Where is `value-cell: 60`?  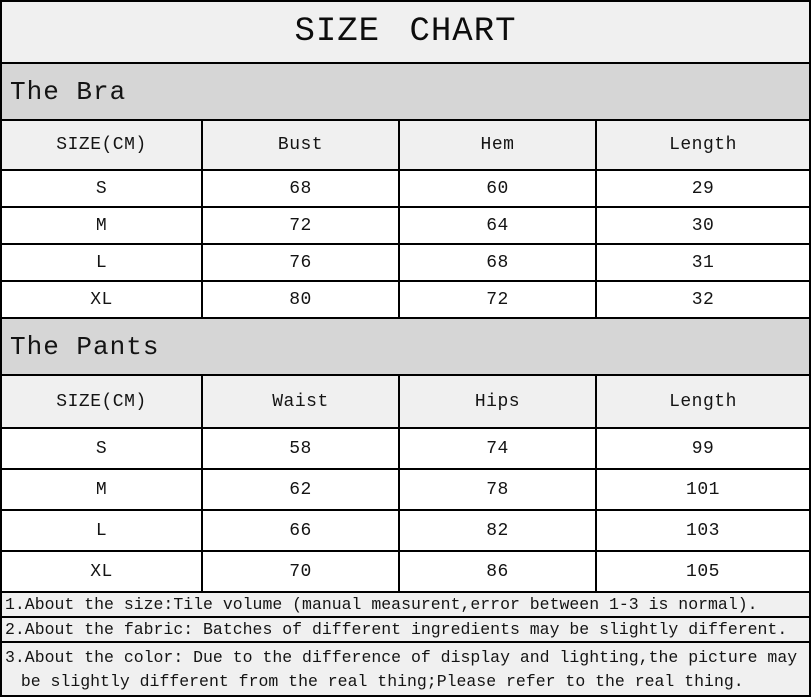 value-cell: 60 is located at coordinates (498, 188).